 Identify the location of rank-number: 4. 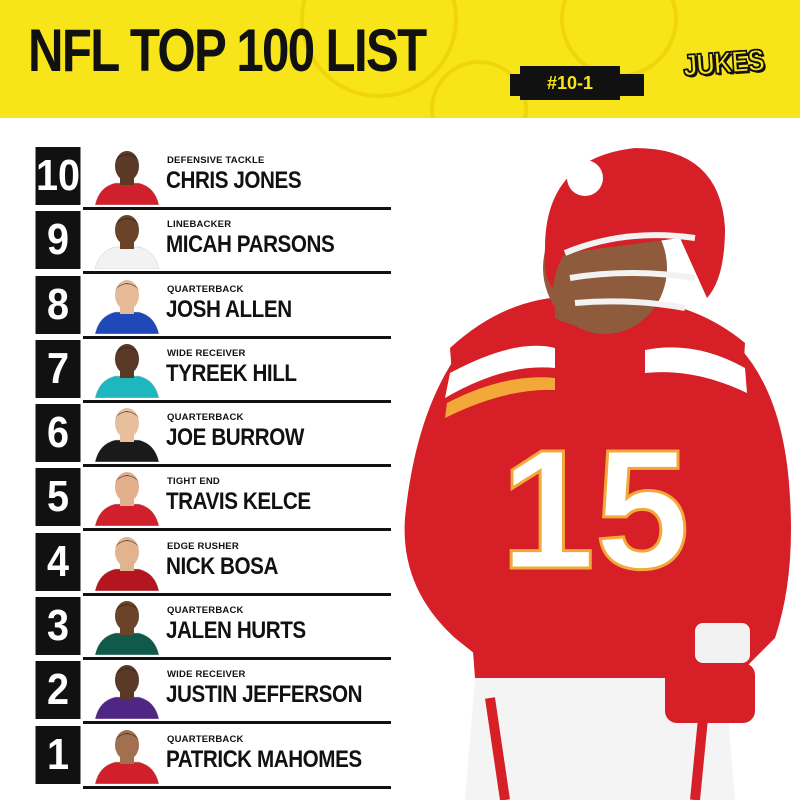
(58, 561).